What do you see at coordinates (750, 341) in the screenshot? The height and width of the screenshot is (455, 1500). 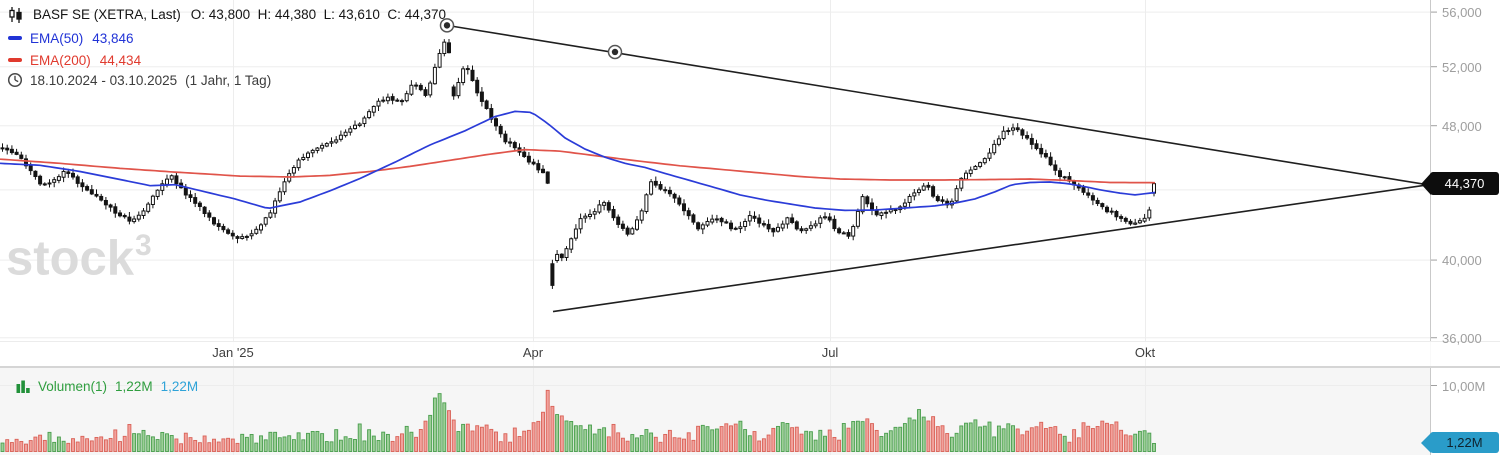 I see `price-plot-bottom-line` at bounding box center [750, 341].